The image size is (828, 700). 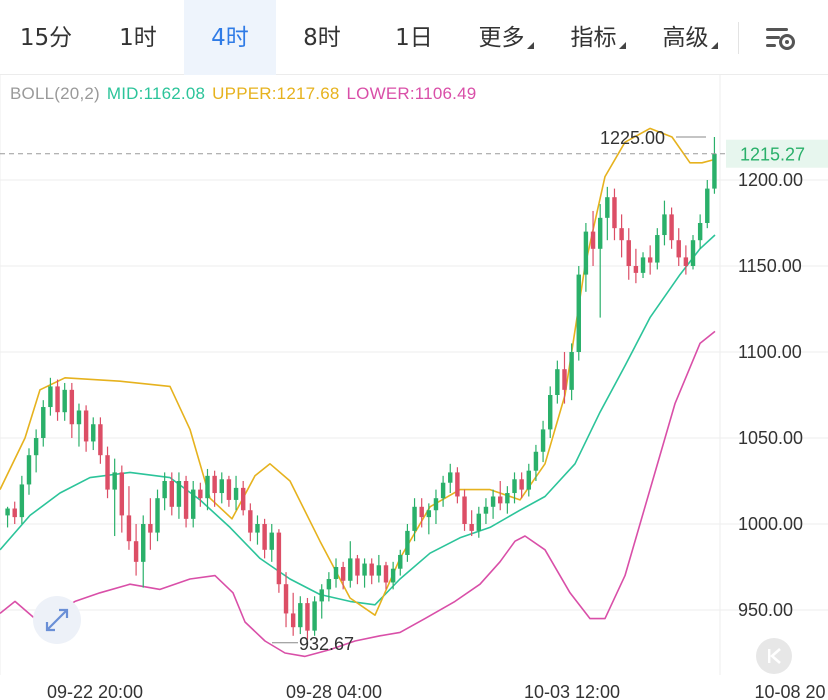 What do you see at coordinates (138, 38) in the screenshot?
I see `tab-1h: 1时` at bounding box center [138, 38].